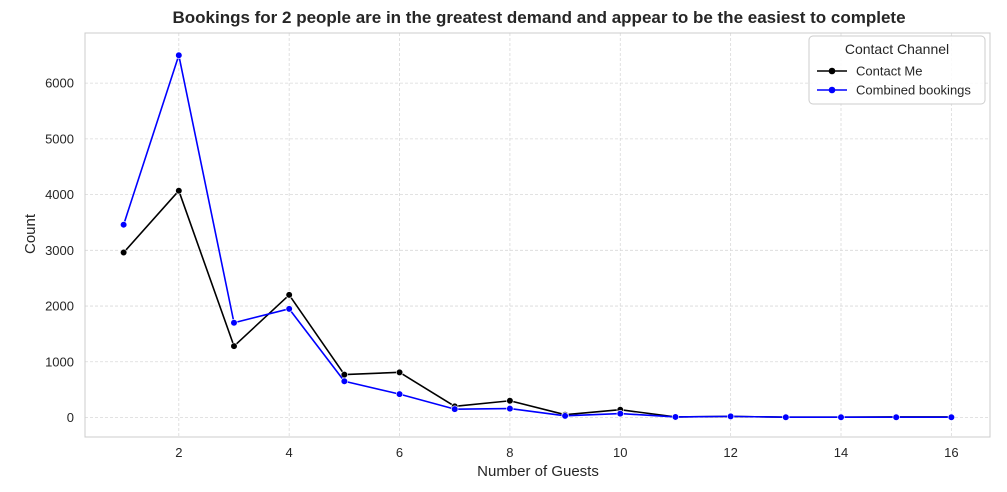 The image size is (1007, 492). What do you see at coordinates (59, 83) in the screenshot?
I see `y-tick-label: 6000` at bounding box center [59, 83].